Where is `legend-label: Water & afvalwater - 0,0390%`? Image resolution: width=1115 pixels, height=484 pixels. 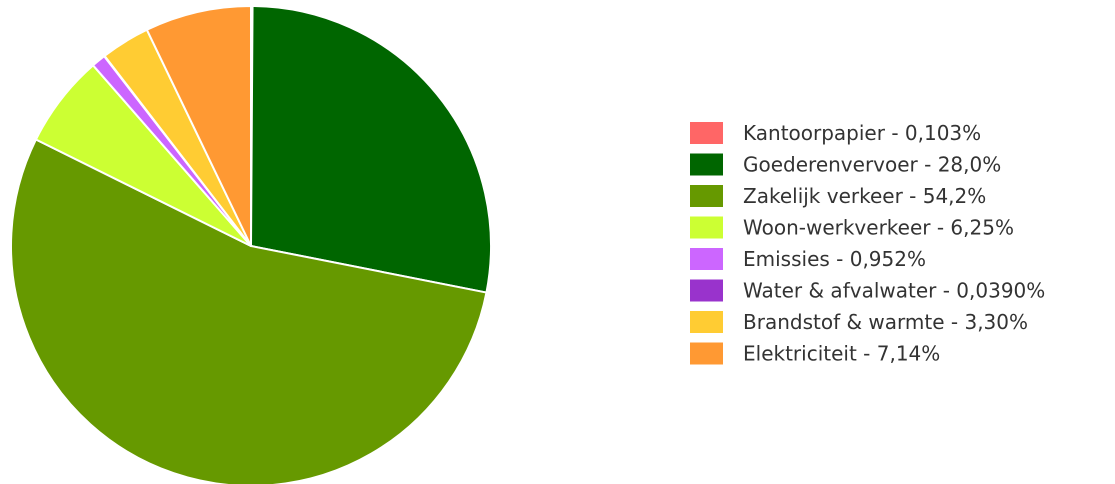
legend-label: Water & afvalwater - 0,0390% is located at coordinates (894, 291).